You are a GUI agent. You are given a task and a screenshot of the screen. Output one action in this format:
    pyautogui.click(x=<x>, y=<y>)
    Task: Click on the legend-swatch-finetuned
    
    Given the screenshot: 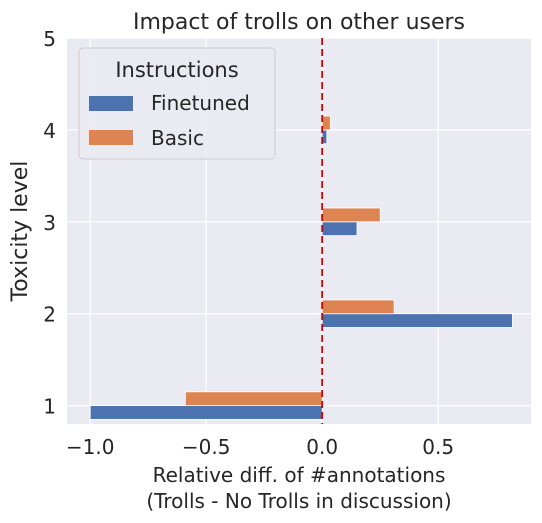 What is the action you would take?
    pyautogui.click(x=111, y=103)
    